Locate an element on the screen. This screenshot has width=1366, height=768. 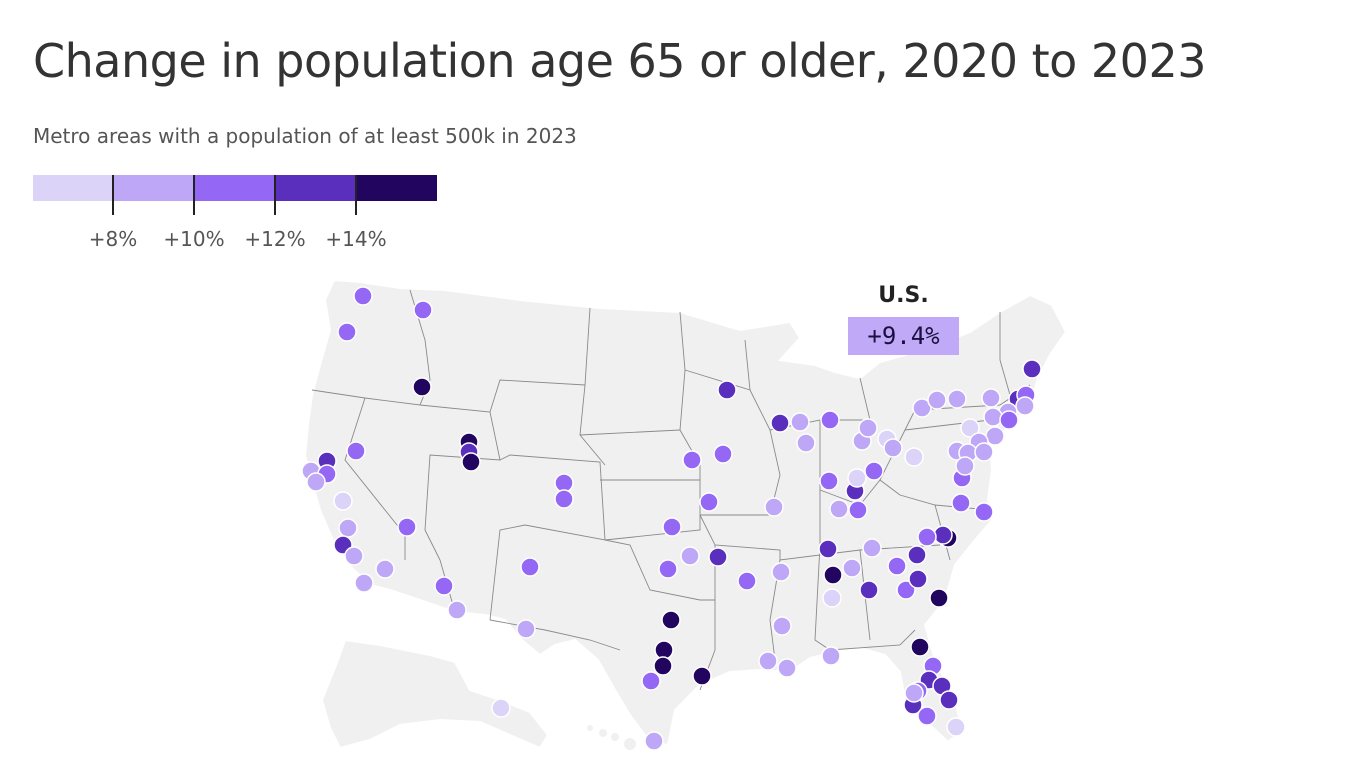
legend-label-10: +10% is located at coordinates (194, 239).